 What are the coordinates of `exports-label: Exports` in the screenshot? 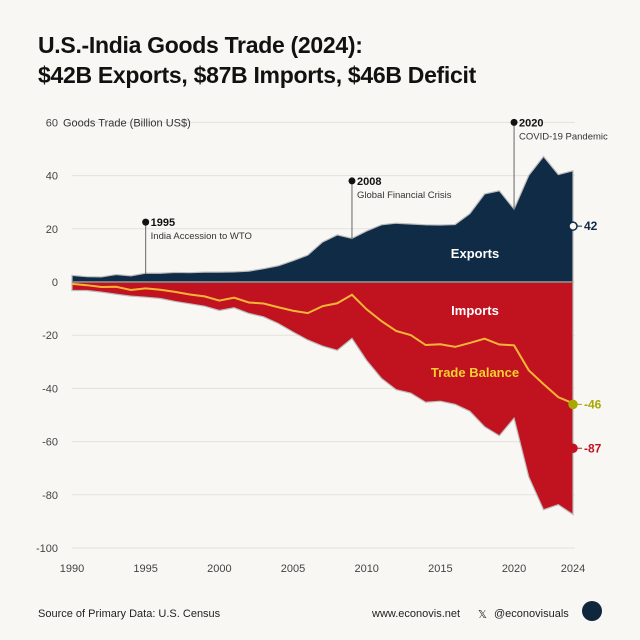 It's located at (475, 253).